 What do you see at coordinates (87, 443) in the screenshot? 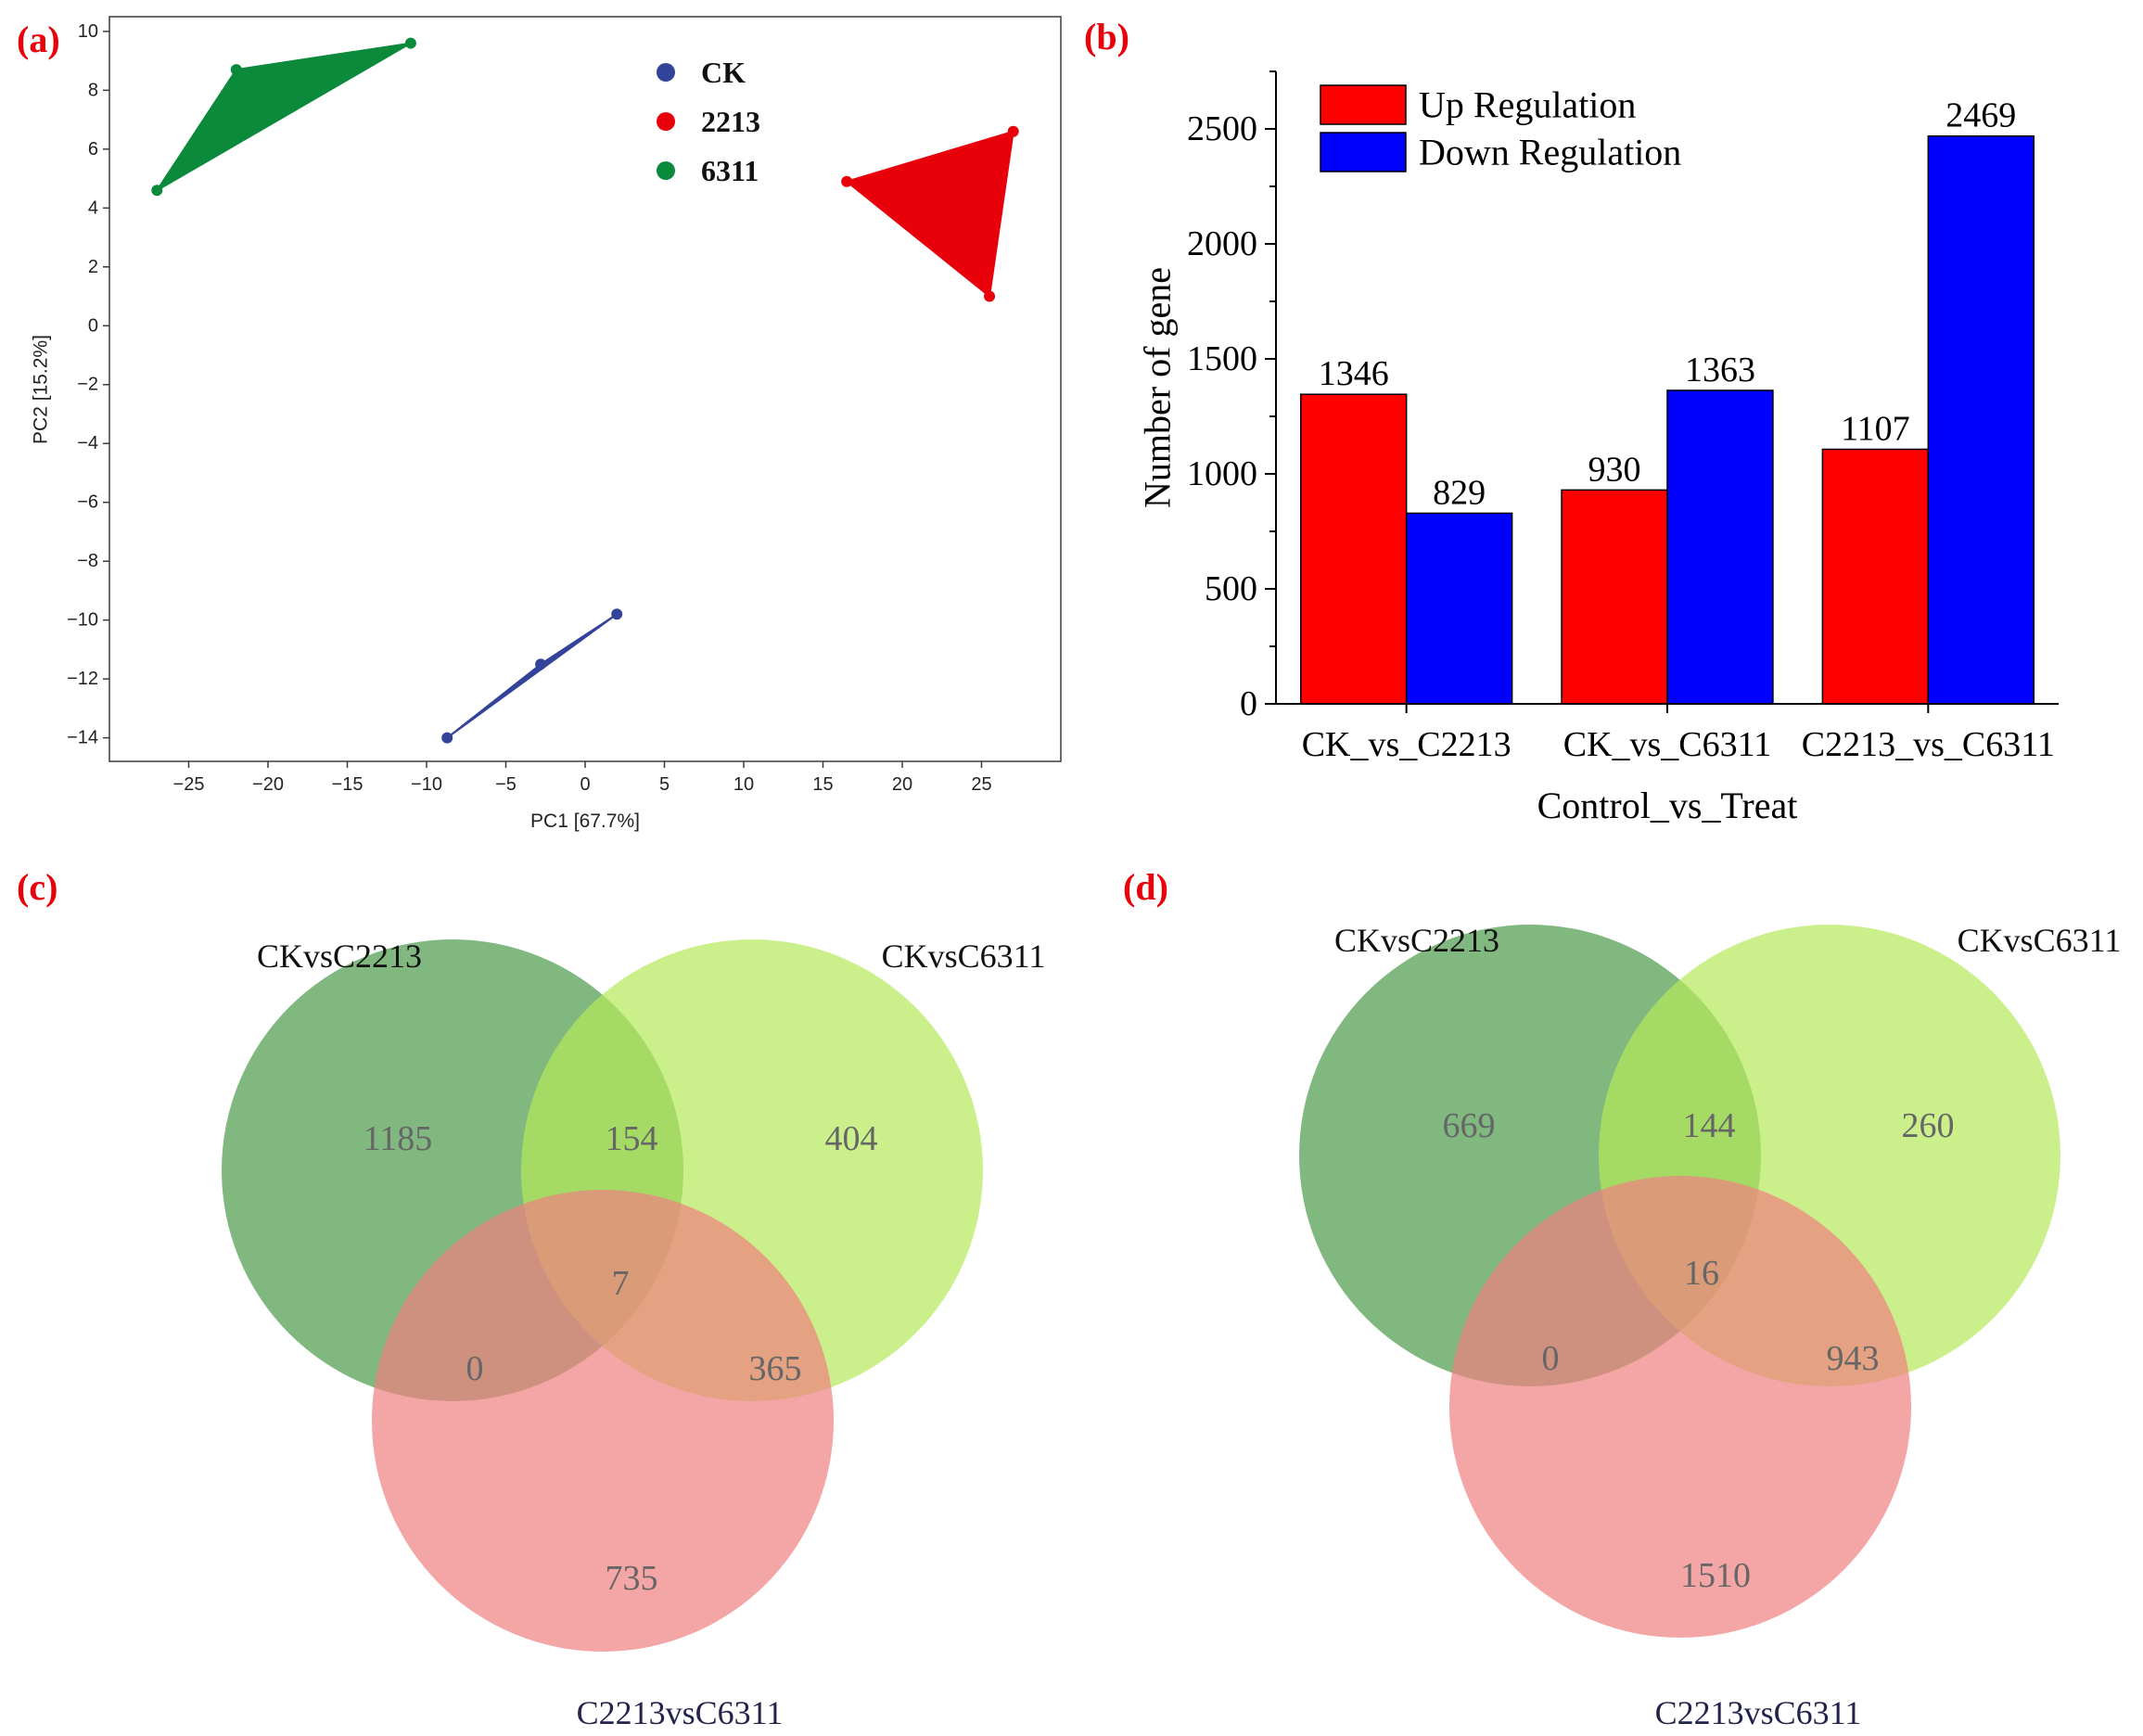
I see `y-tick-label: −4` at bounding box center [87, 443].